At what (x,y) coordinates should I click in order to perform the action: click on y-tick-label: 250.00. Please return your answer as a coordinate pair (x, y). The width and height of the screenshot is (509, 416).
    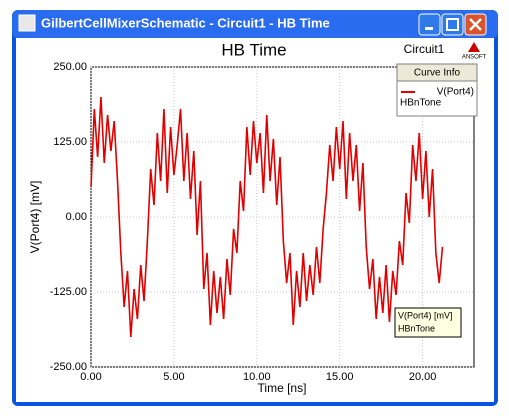
    Looking at the image, I should click on (70, 67).